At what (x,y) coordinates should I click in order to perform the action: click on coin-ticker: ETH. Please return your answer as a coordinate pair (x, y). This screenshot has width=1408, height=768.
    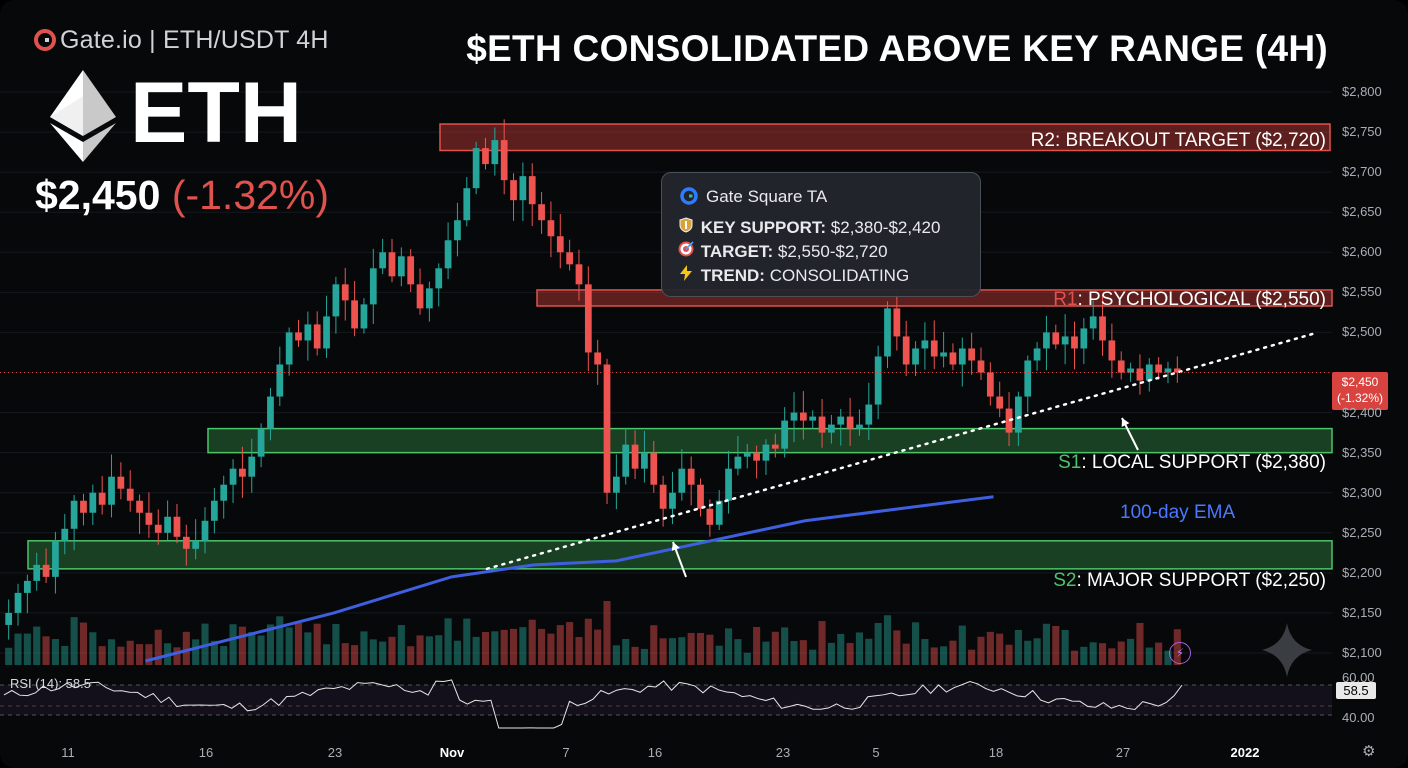
    Looking at the image, I should click on (216, 113).